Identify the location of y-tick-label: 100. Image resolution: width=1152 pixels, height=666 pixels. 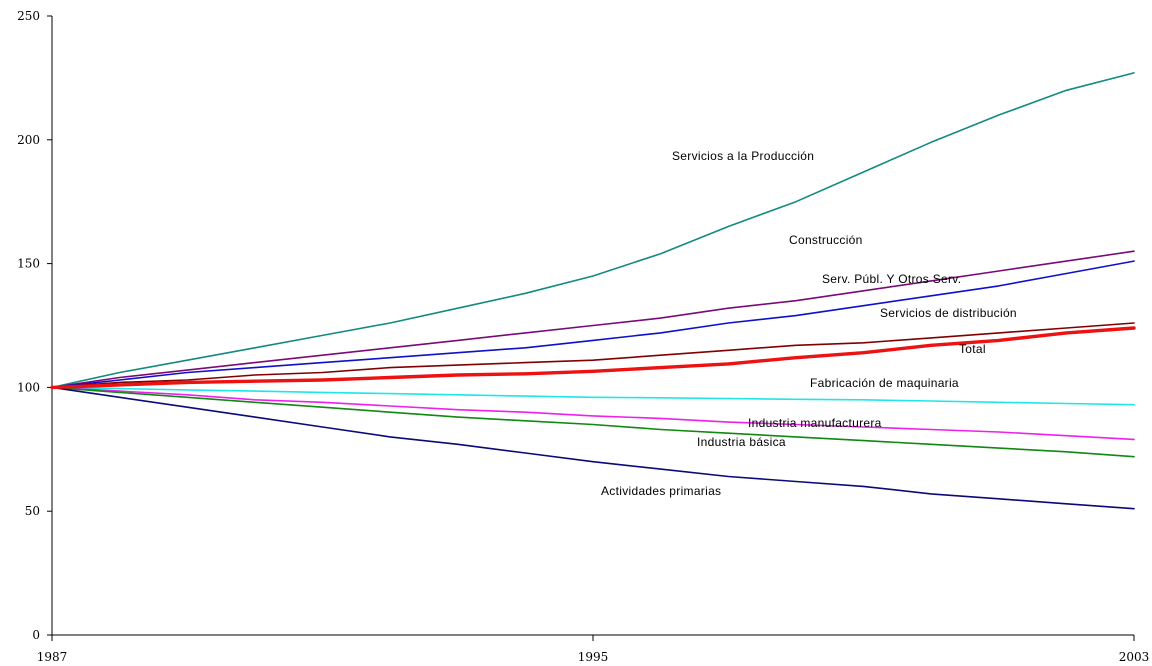
(28, 387).